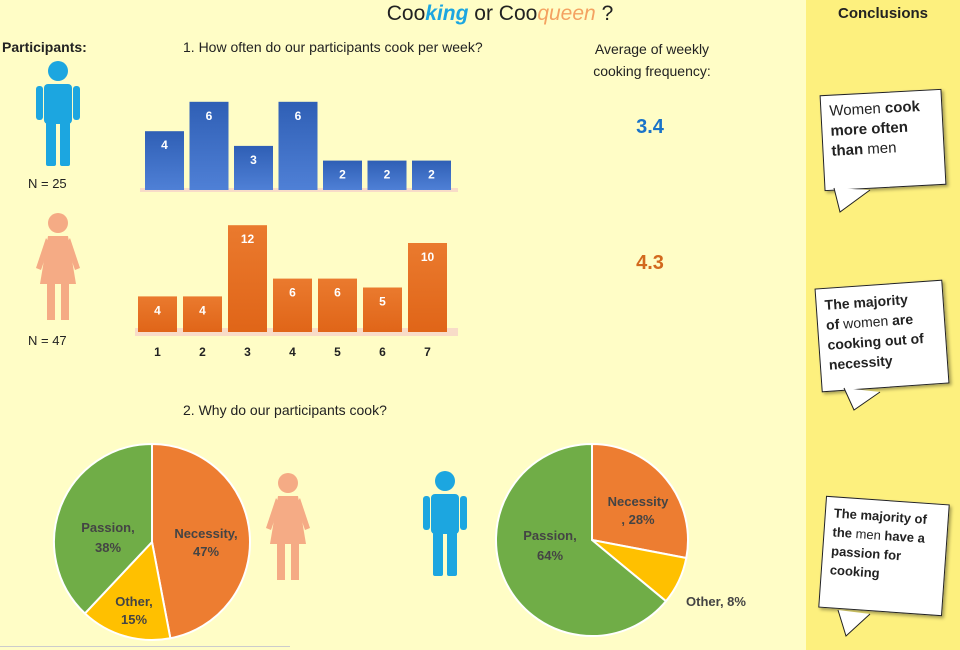 The height and width of the screenshot is (650, 960). I want to click on men-pie-label-necessity-name: Necessity, so click(638, 501).